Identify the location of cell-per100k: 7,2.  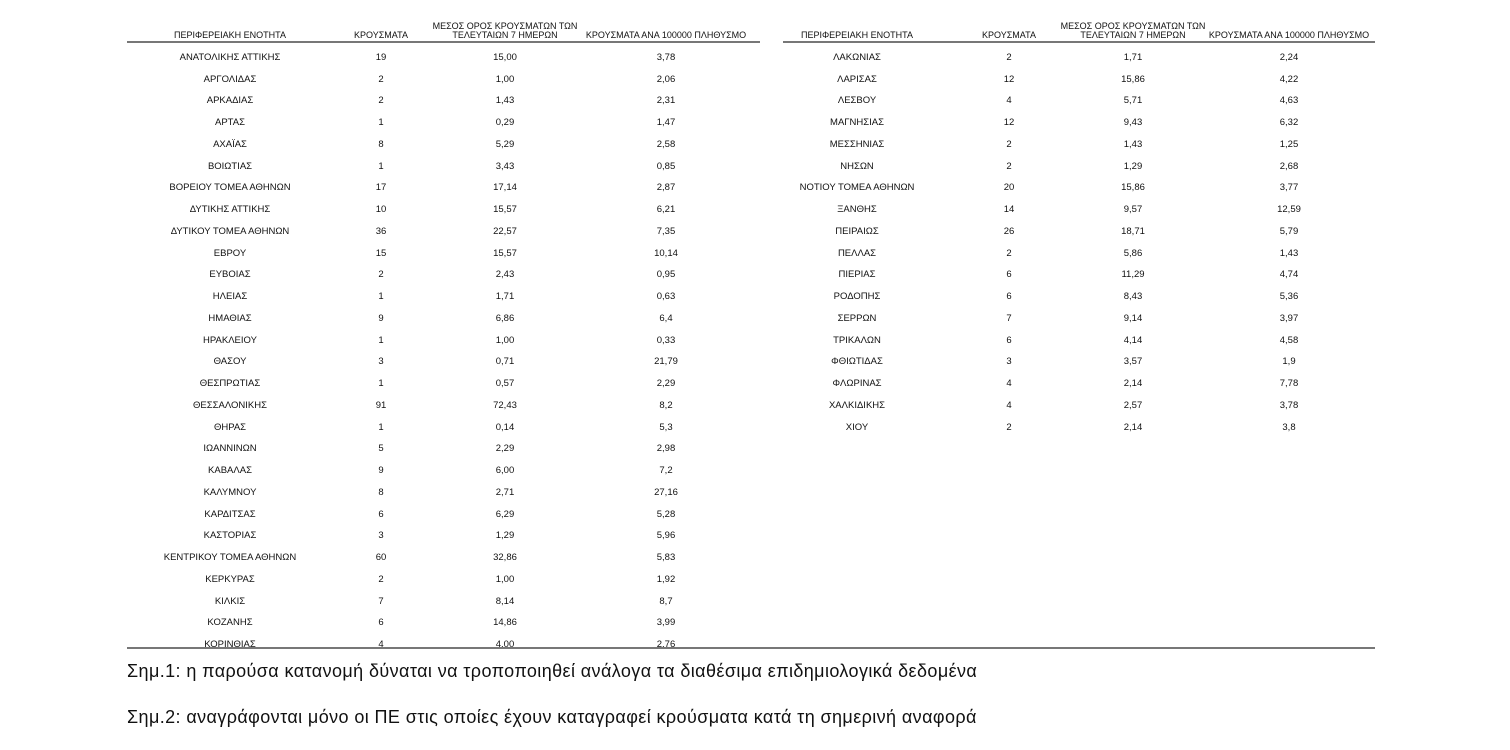
(666, 471).